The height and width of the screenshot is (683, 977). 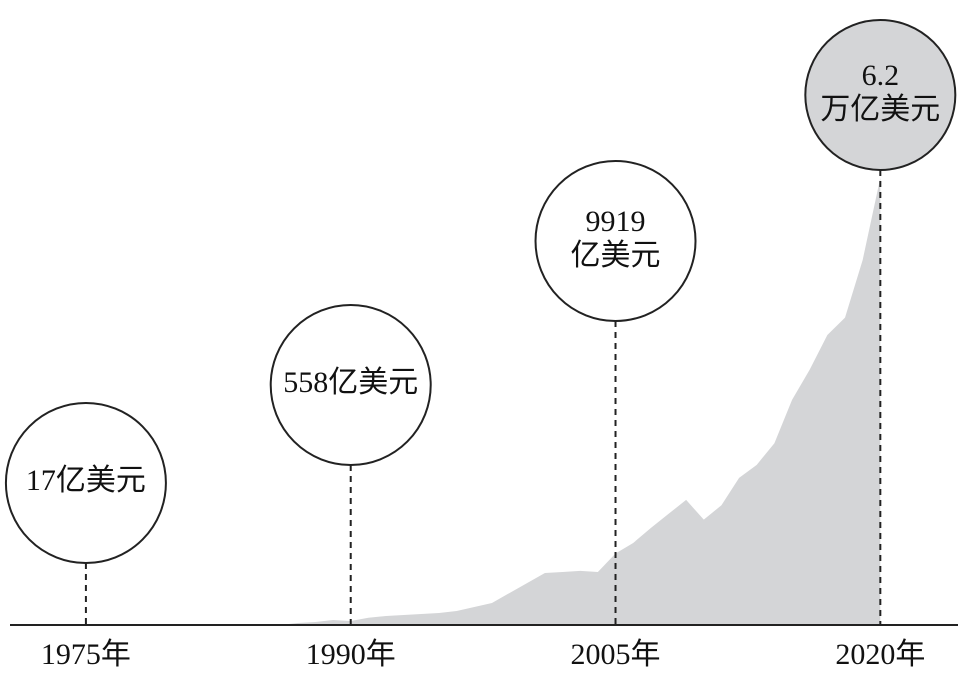 I want to click on x-tick-label: 1975年, so click(x=86, y=654).